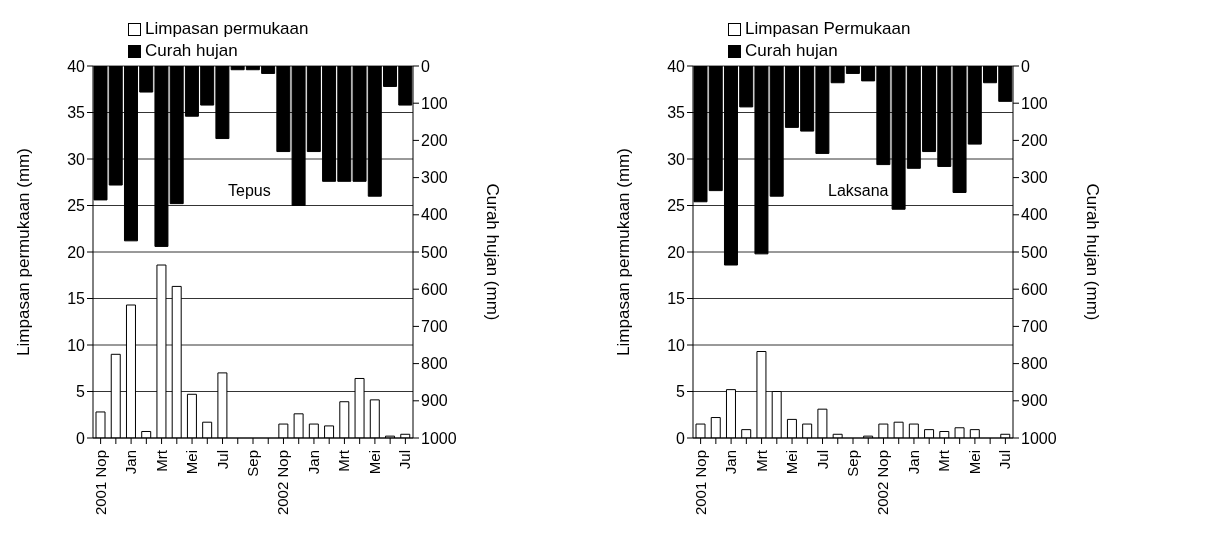 This screenshot has width=1219, height=541. Describe the element at coordinates (828, 29) in the screenshot. I see `legend-label: Limpasan Permukaan` at that location.